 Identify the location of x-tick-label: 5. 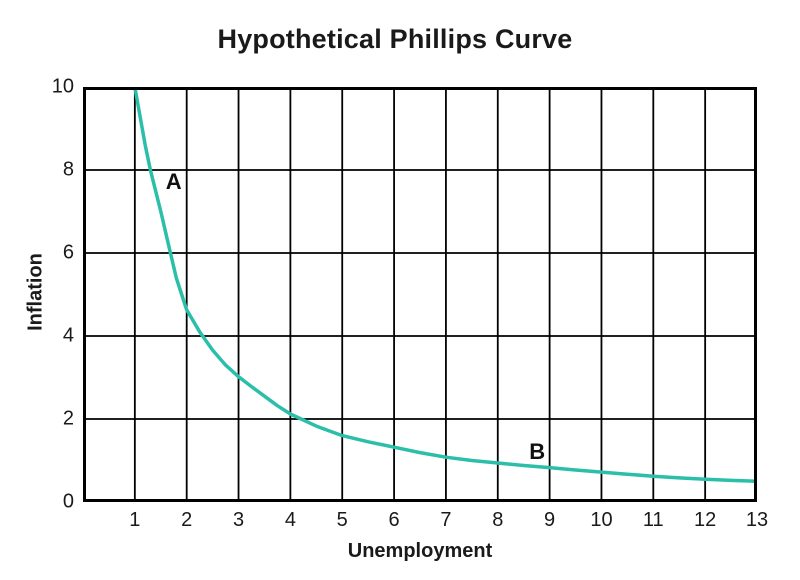
(342, 520).